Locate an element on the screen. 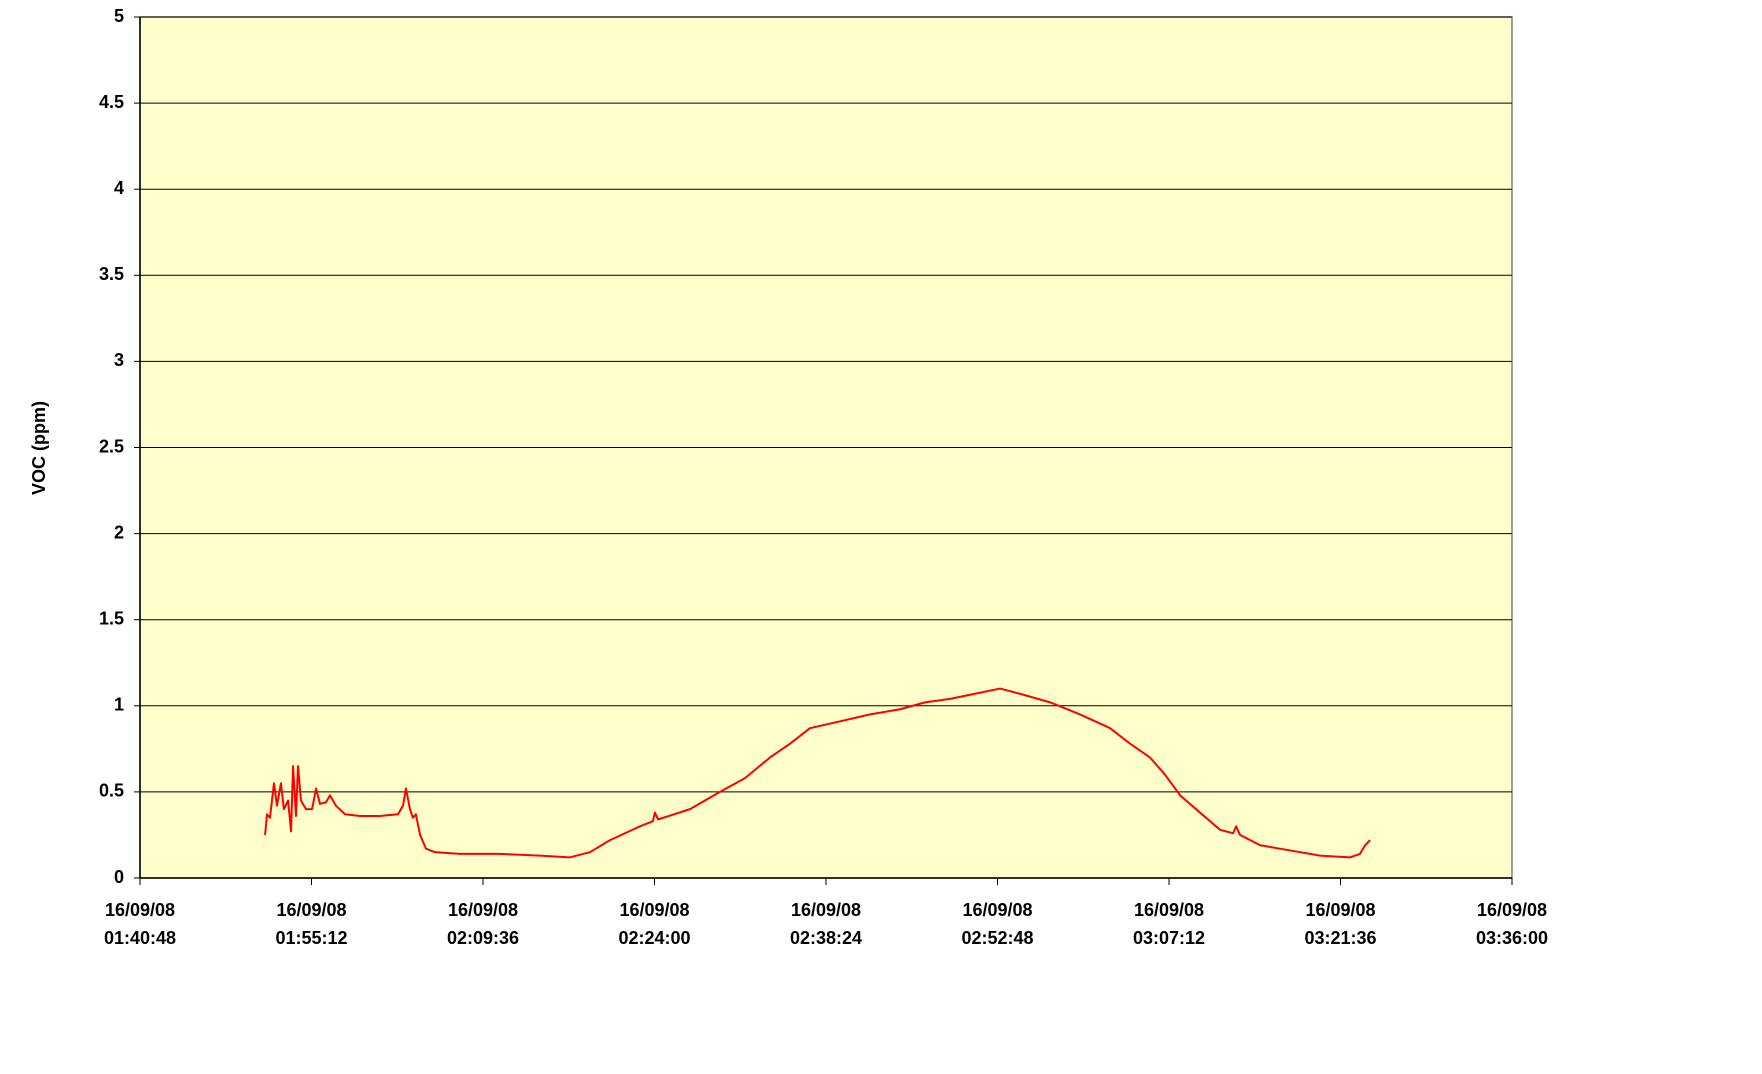 The image size is (1762, 1074). y-tick-label: 1 is located at coordinates (119, 705).